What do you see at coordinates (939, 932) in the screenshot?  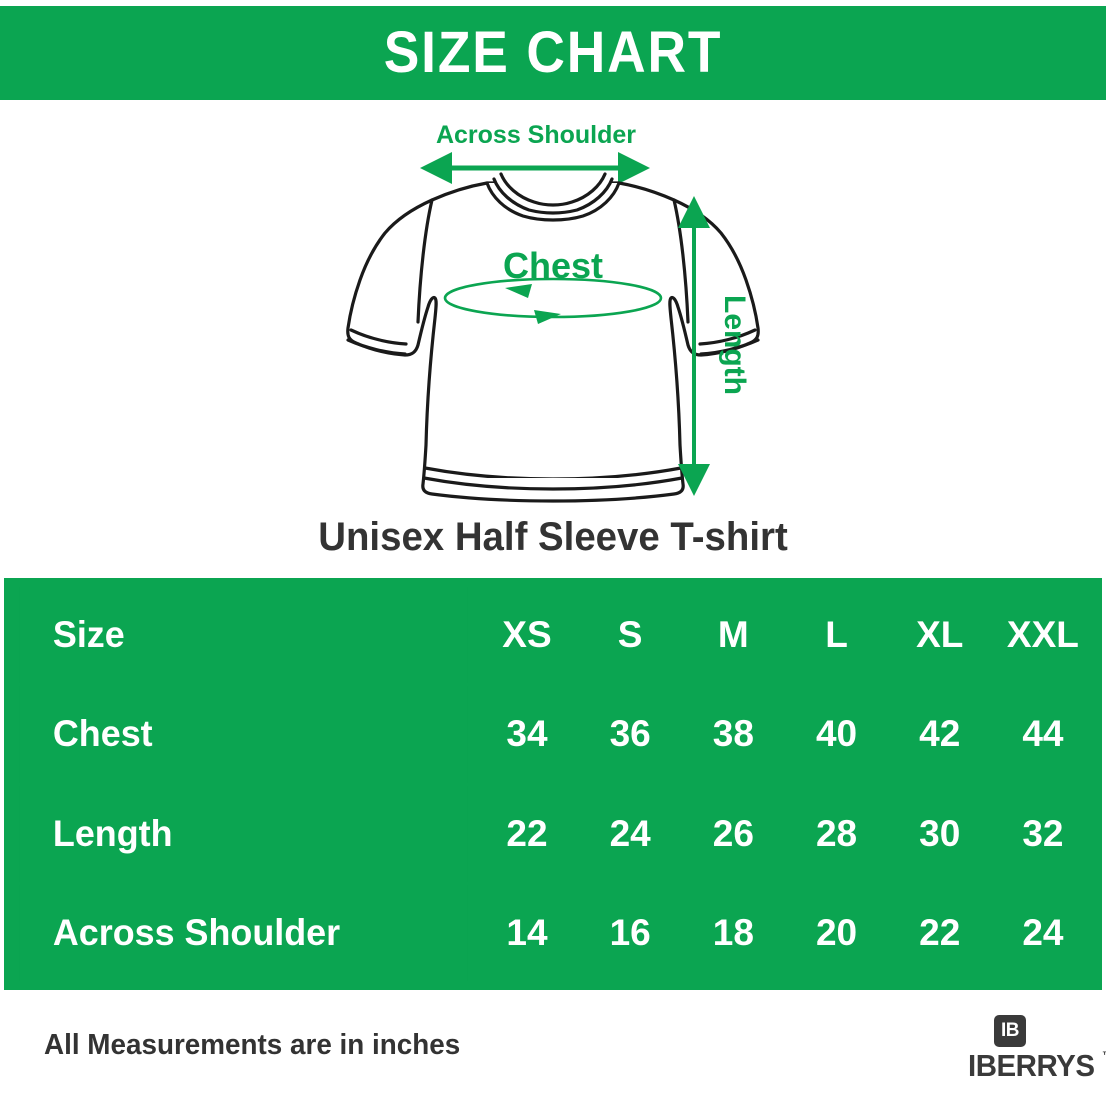 I see `shoulder-xl: 22` at bounding box center [939, 932].